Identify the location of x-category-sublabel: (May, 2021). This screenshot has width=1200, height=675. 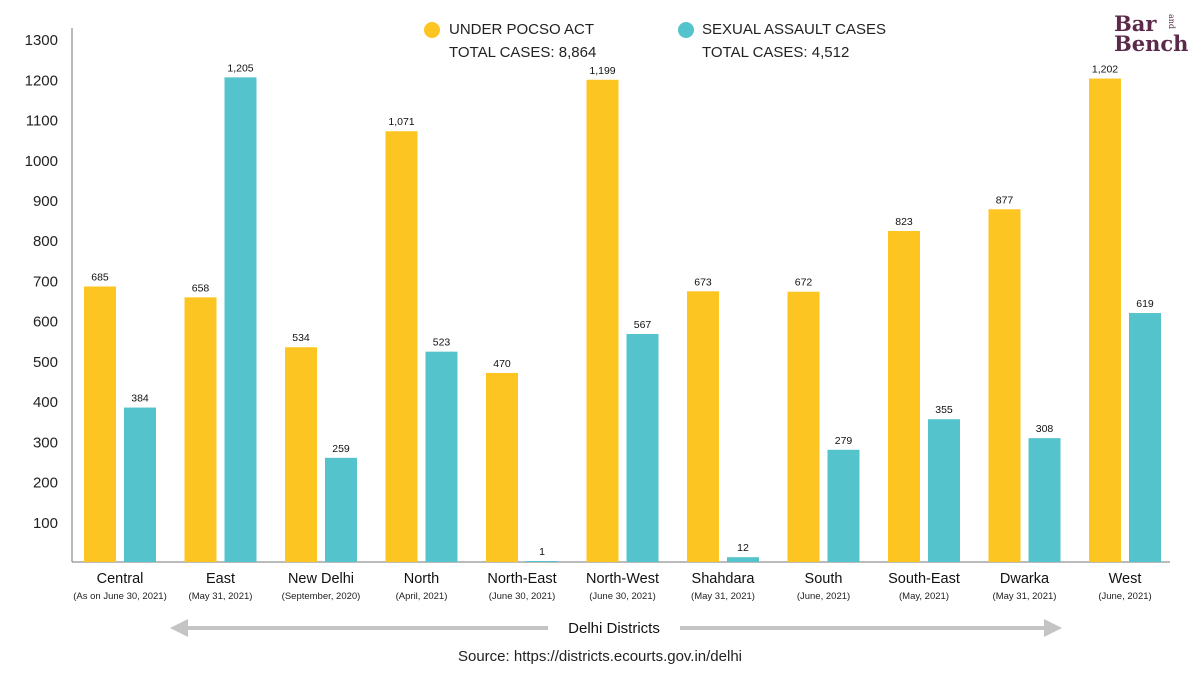
(924, 596).